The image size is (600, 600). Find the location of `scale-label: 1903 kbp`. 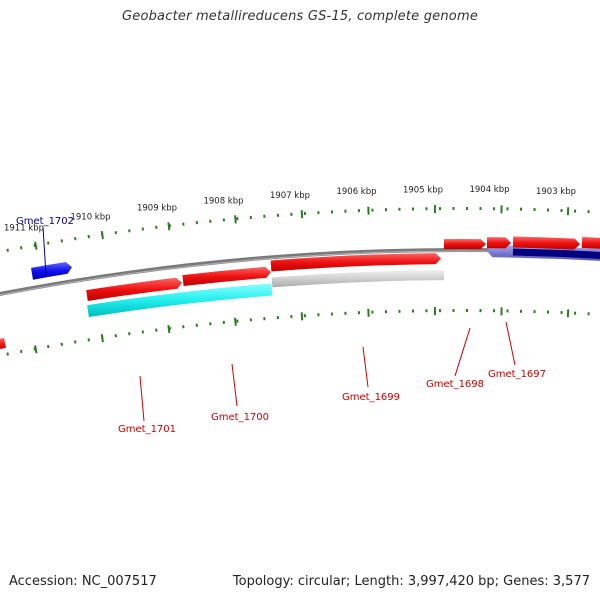

scale-label: 1903 kbp is located at coordinates (556, 192).